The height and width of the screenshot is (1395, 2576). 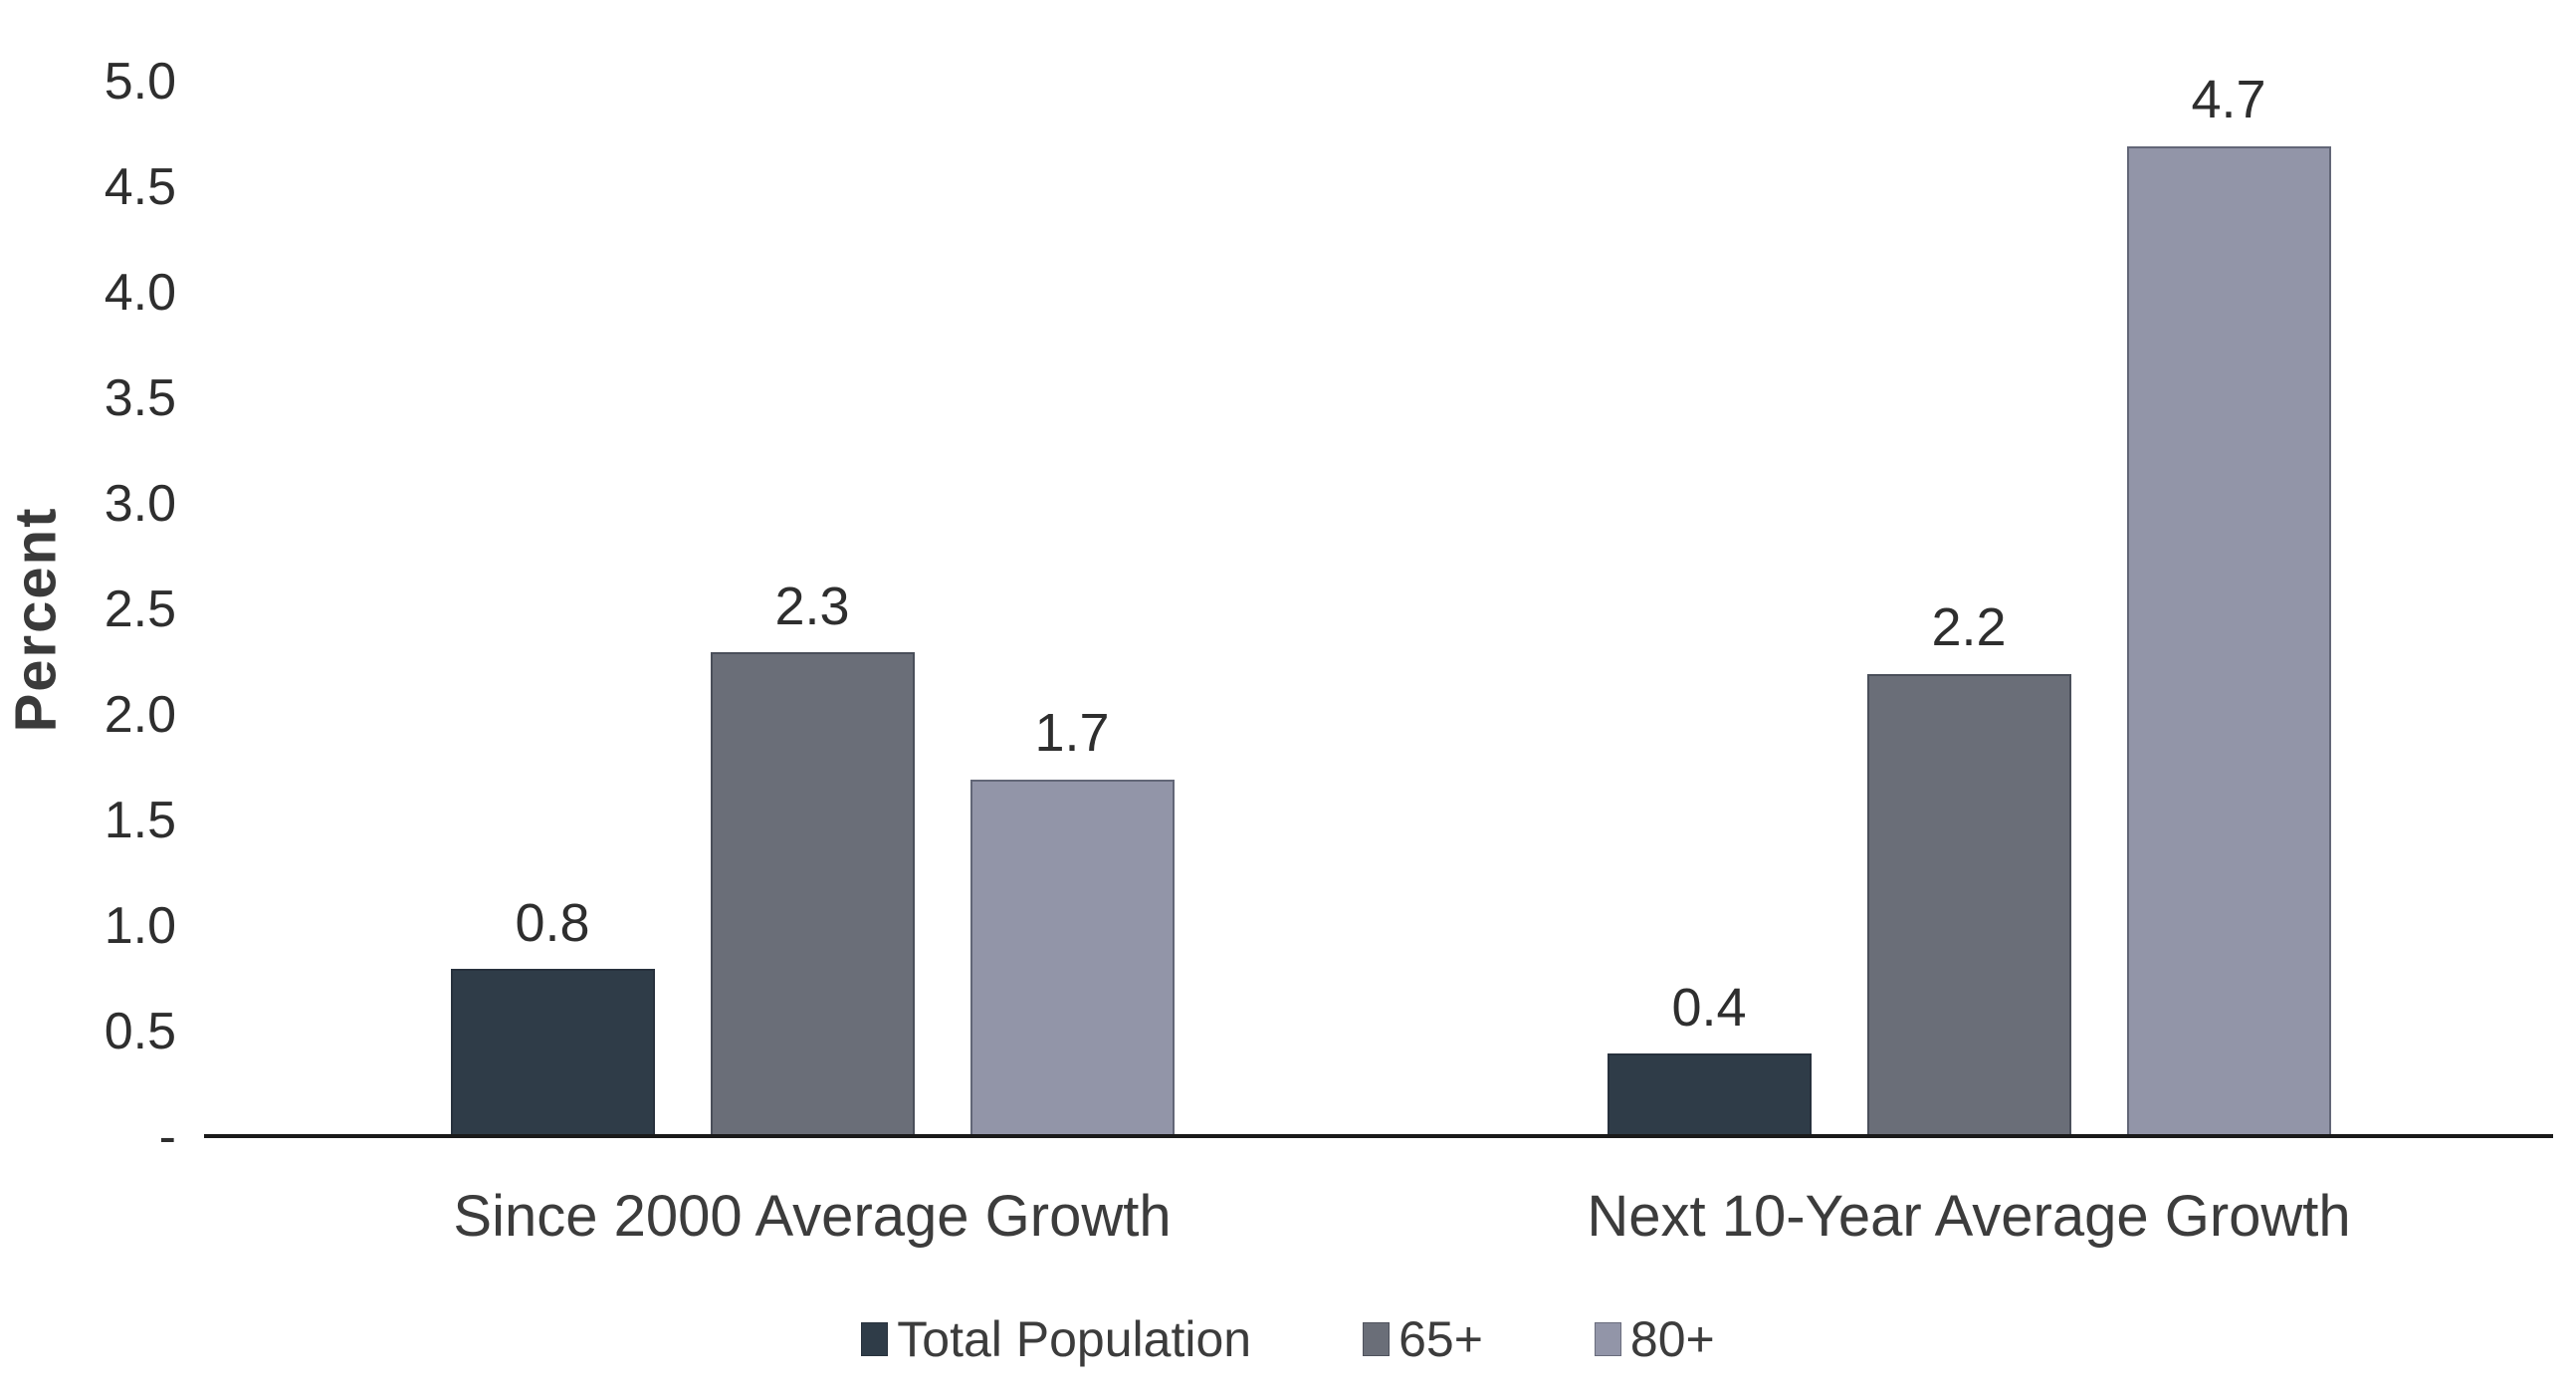 What do you see at coordinates (1969, 626) in the screenshot?
I see `bar-value-label: 2.2` at bounding box center [1969, 626].